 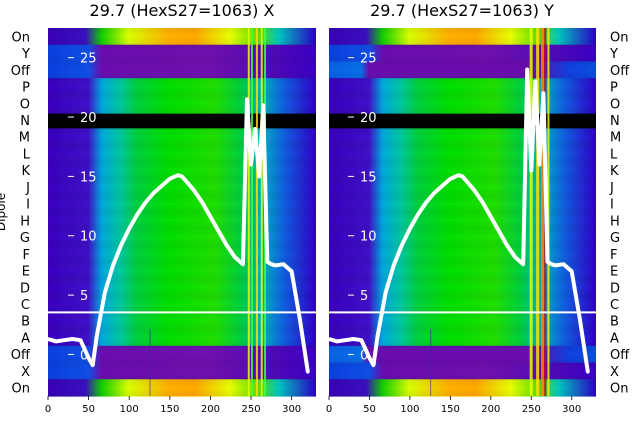 I want to click on row-label: J, so click(x=611, y=188).